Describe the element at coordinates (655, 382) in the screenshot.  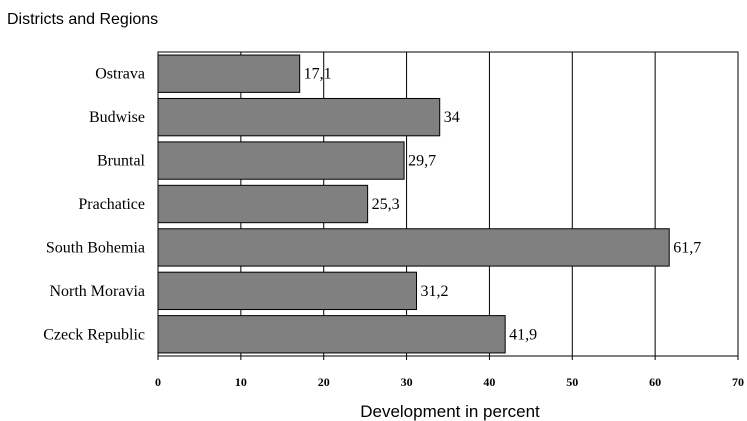
I see `x-tick-label: 60` at that location.